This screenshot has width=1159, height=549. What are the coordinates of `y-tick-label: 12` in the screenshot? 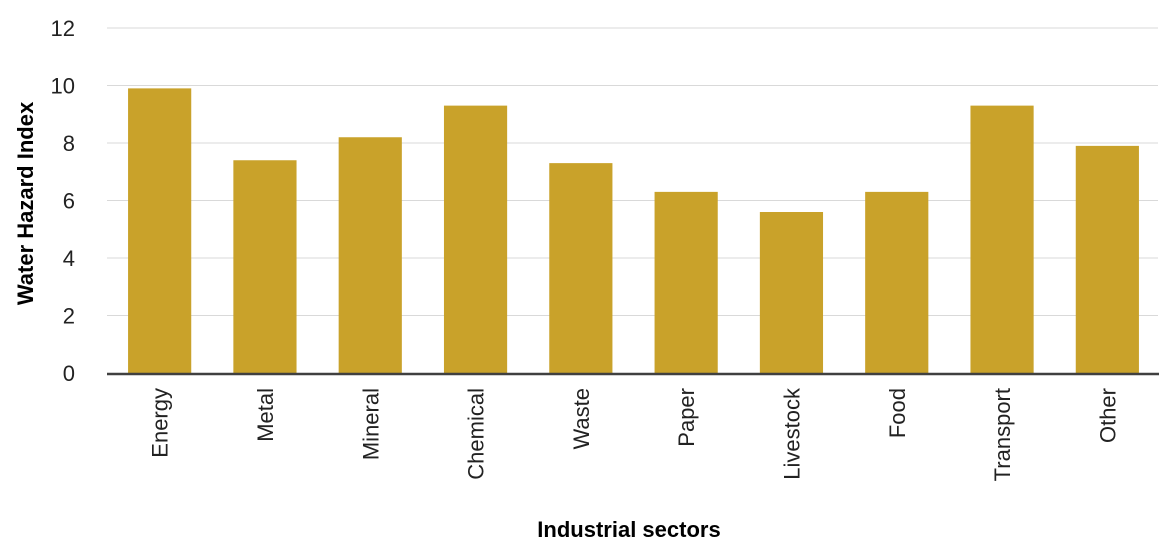 It's located at (63, 28).